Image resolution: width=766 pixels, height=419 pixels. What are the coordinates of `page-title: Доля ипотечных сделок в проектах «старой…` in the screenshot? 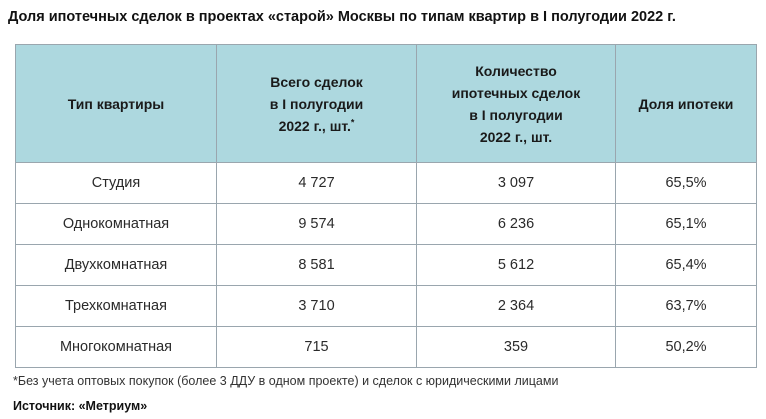 It's located at (342, 17).